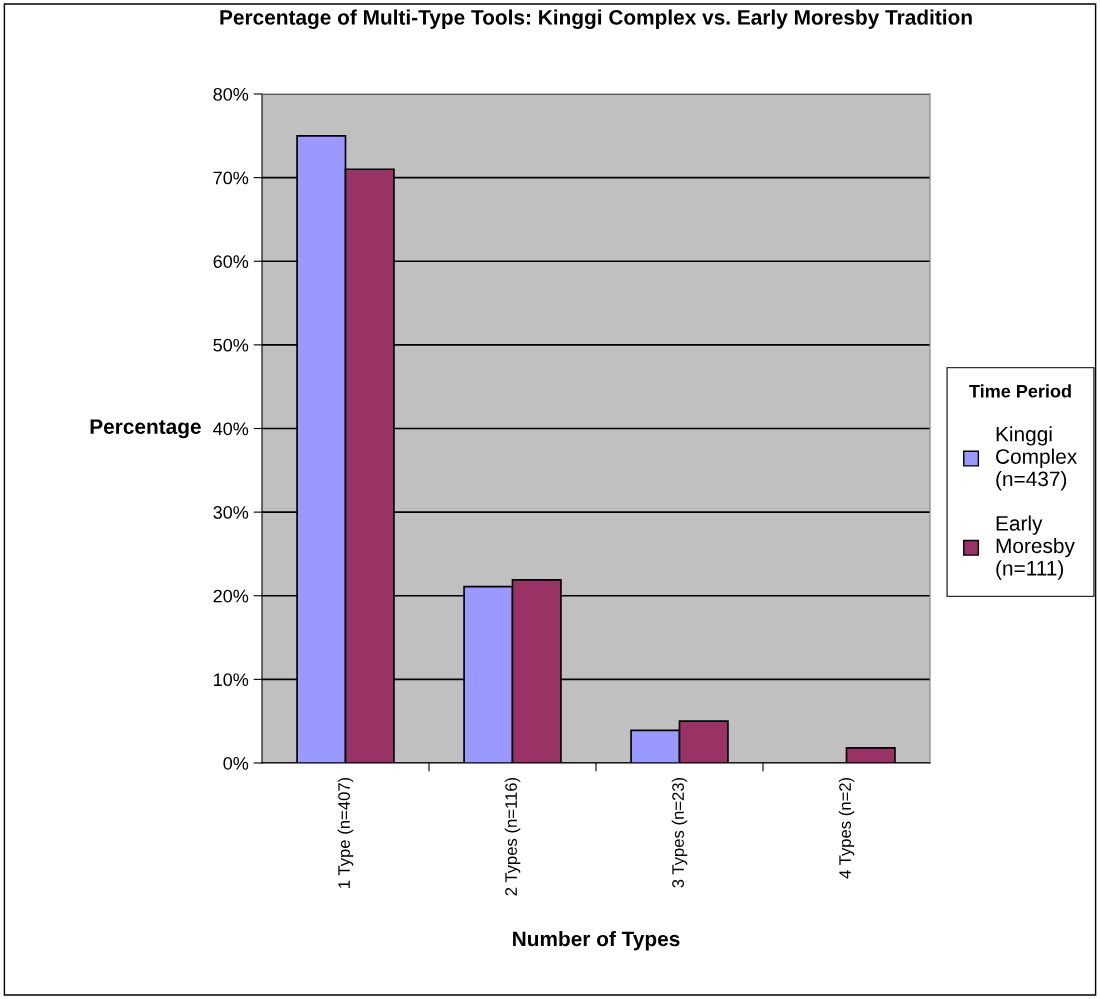 The image size is (1100, 999). Describe the element at coordinates (145, 429) in the screenshot. I see `y-axis-title: Percentage` at that location.